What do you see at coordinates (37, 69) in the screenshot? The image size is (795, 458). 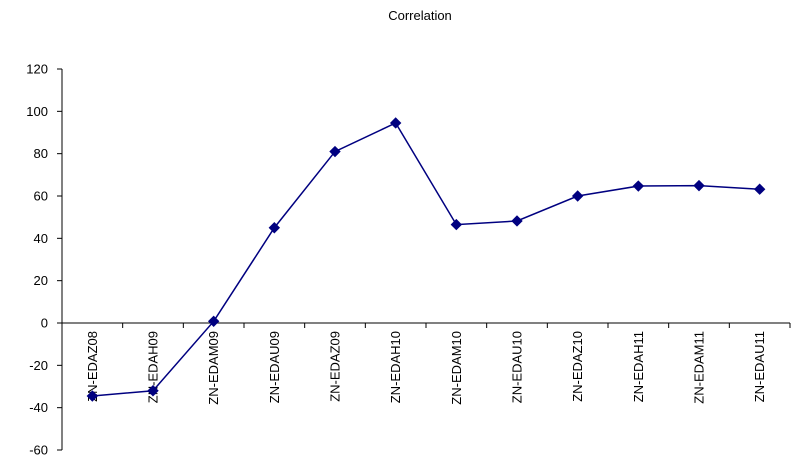 I see `y-tick-label: 120` at bounding box center [37, 69].